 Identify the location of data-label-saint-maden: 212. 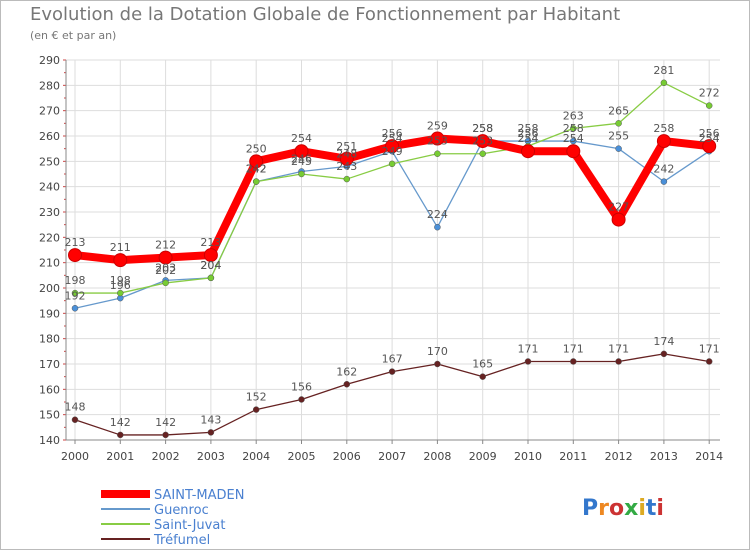
(165, 245).